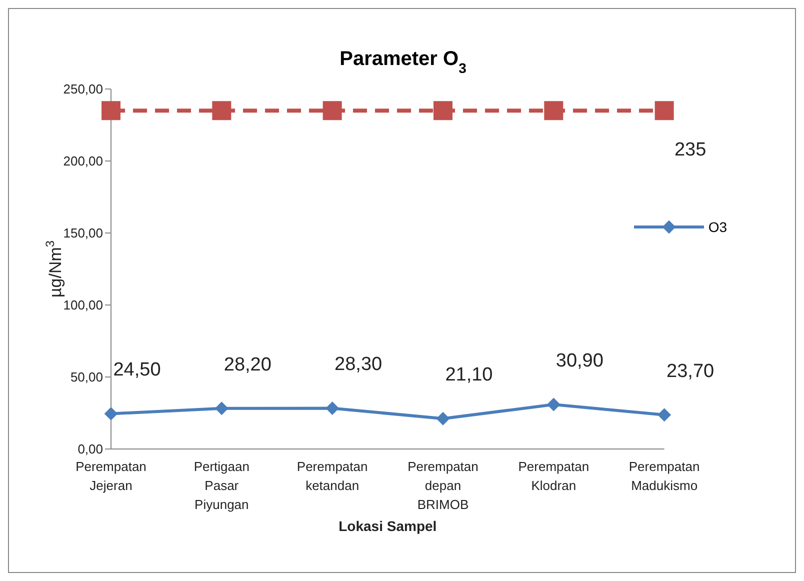 This screenshot has width=804, height=581. Describe the element at coordinates (717, 227) in the screenshot. I see `legend-label: O3` at that location.